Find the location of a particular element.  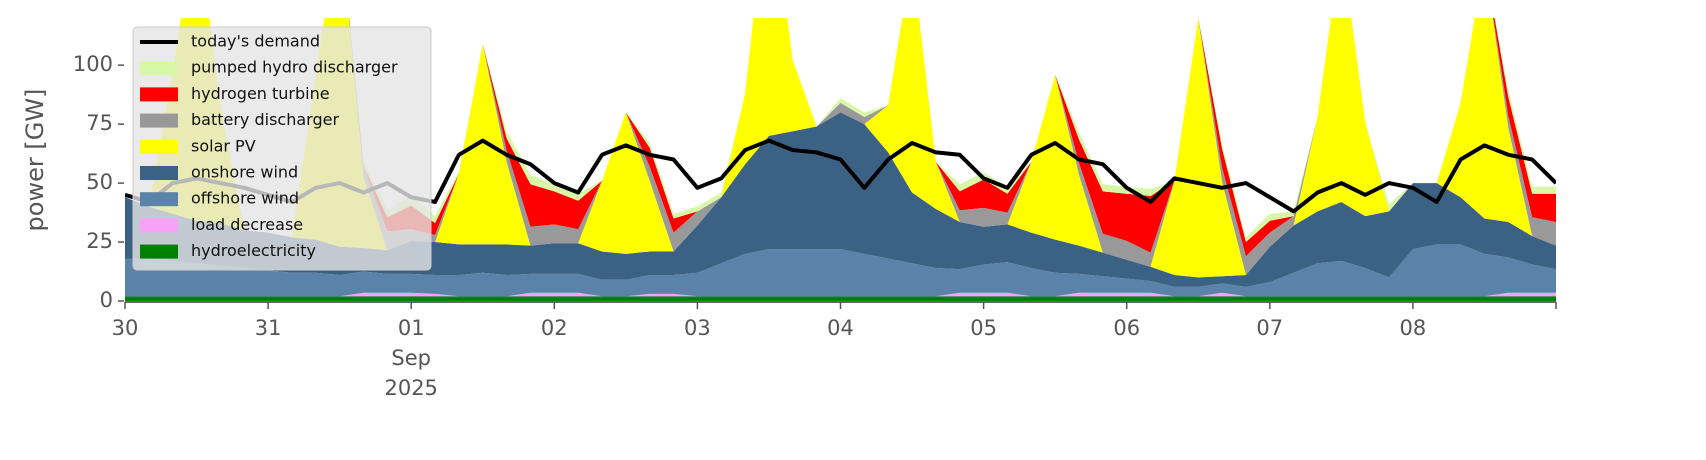

y-axis-label: power [GW] is located at coordinates (35, 160).